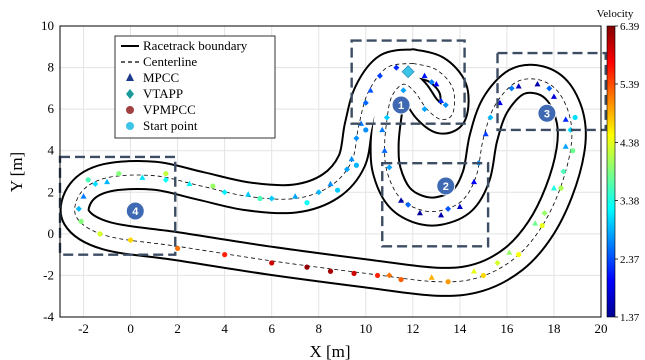  I want to click on legend-vtapp-swatch, so click(130, 94).